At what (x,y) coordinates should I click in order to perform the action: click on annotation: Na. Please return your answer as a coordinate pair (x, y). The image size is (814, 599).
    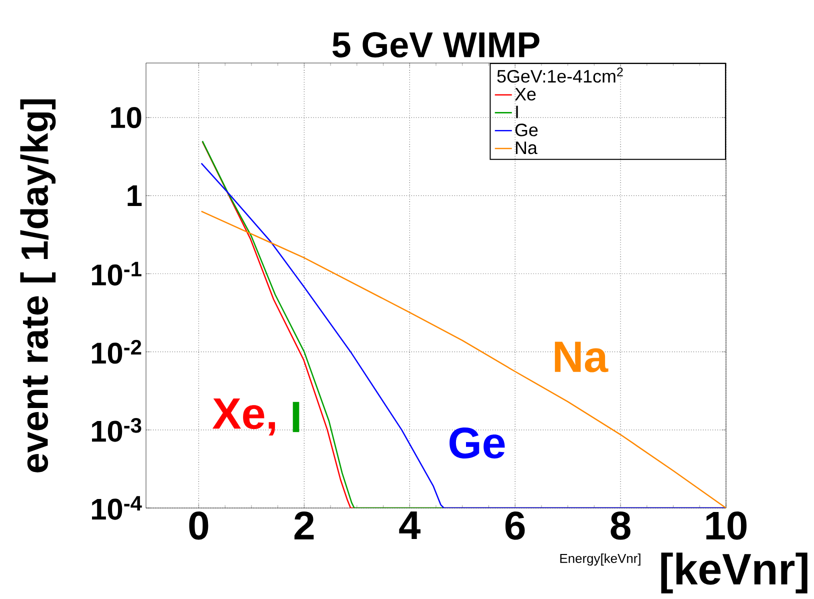
    Looking at the image, I should click on (581, 357).